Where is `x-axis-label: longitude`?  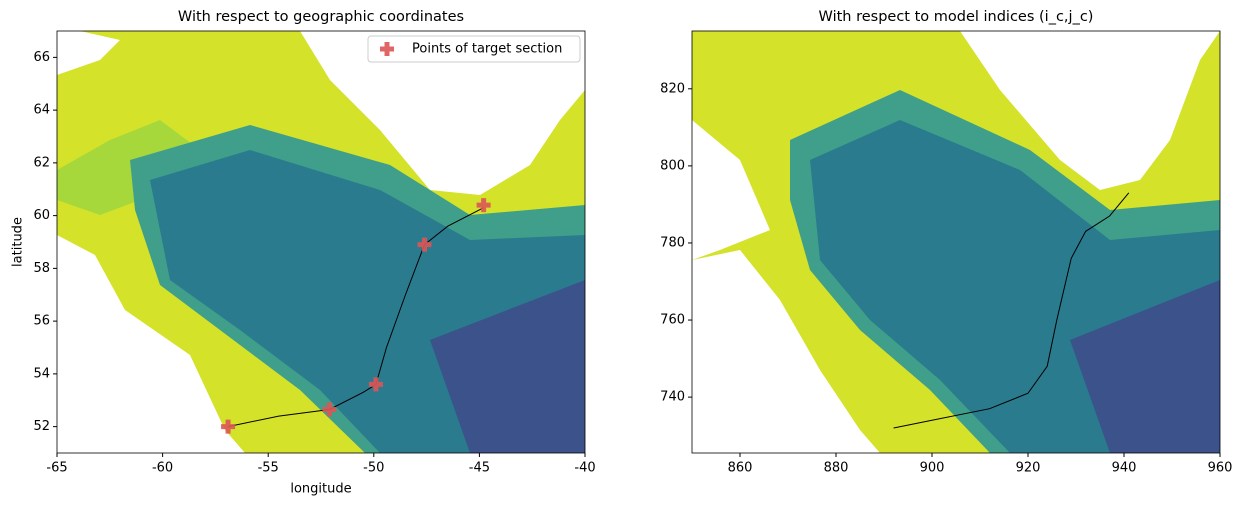 x-axis-label: longitude is located at coordinates (320, 489).